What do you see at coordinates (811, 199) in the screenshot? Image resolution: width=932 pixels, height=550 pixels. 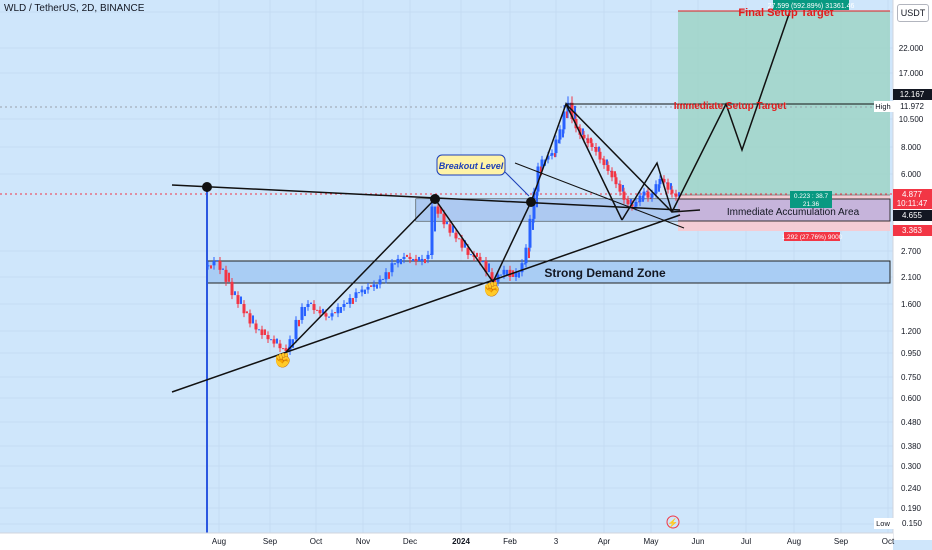 I see `position-badge` at bounding box center [811, 199].